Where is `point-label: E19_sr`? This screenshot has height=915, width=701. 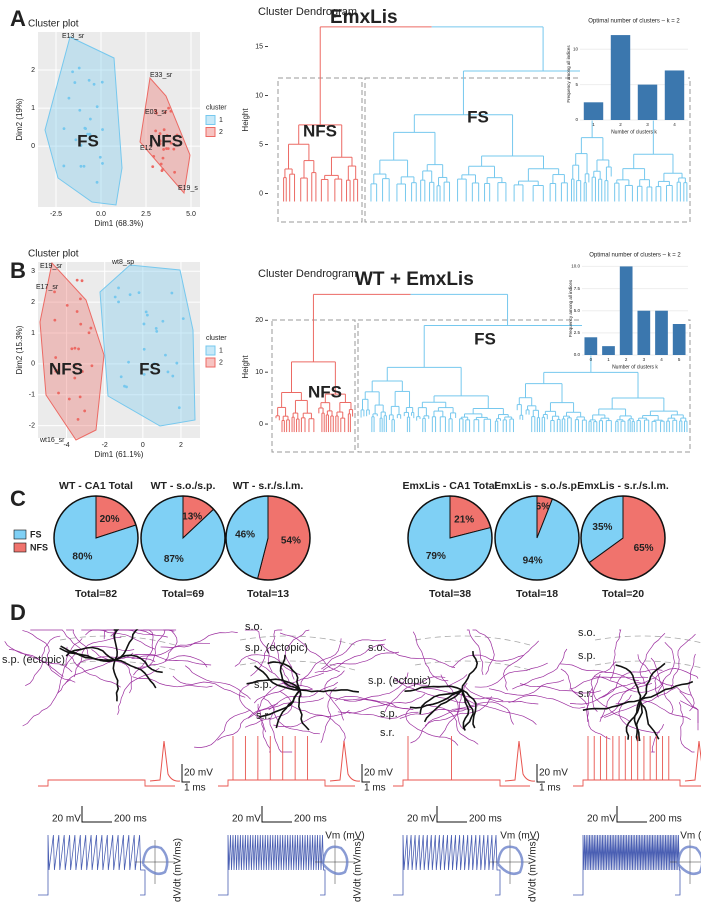
point-label: E19_sr is located at coordinates (51, 266).